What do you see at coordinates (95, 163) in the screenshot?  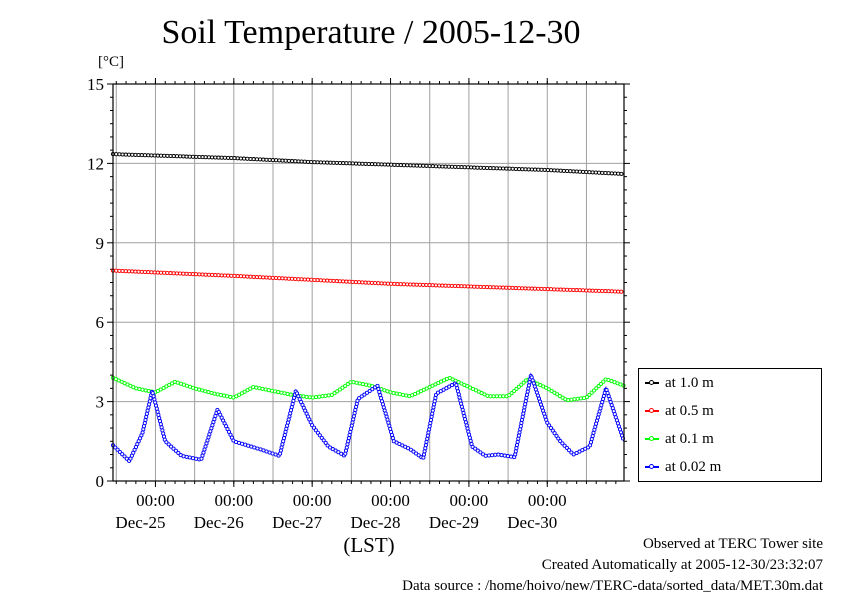 I see `y-tick-label: 12` at bounding box center [95, 163].